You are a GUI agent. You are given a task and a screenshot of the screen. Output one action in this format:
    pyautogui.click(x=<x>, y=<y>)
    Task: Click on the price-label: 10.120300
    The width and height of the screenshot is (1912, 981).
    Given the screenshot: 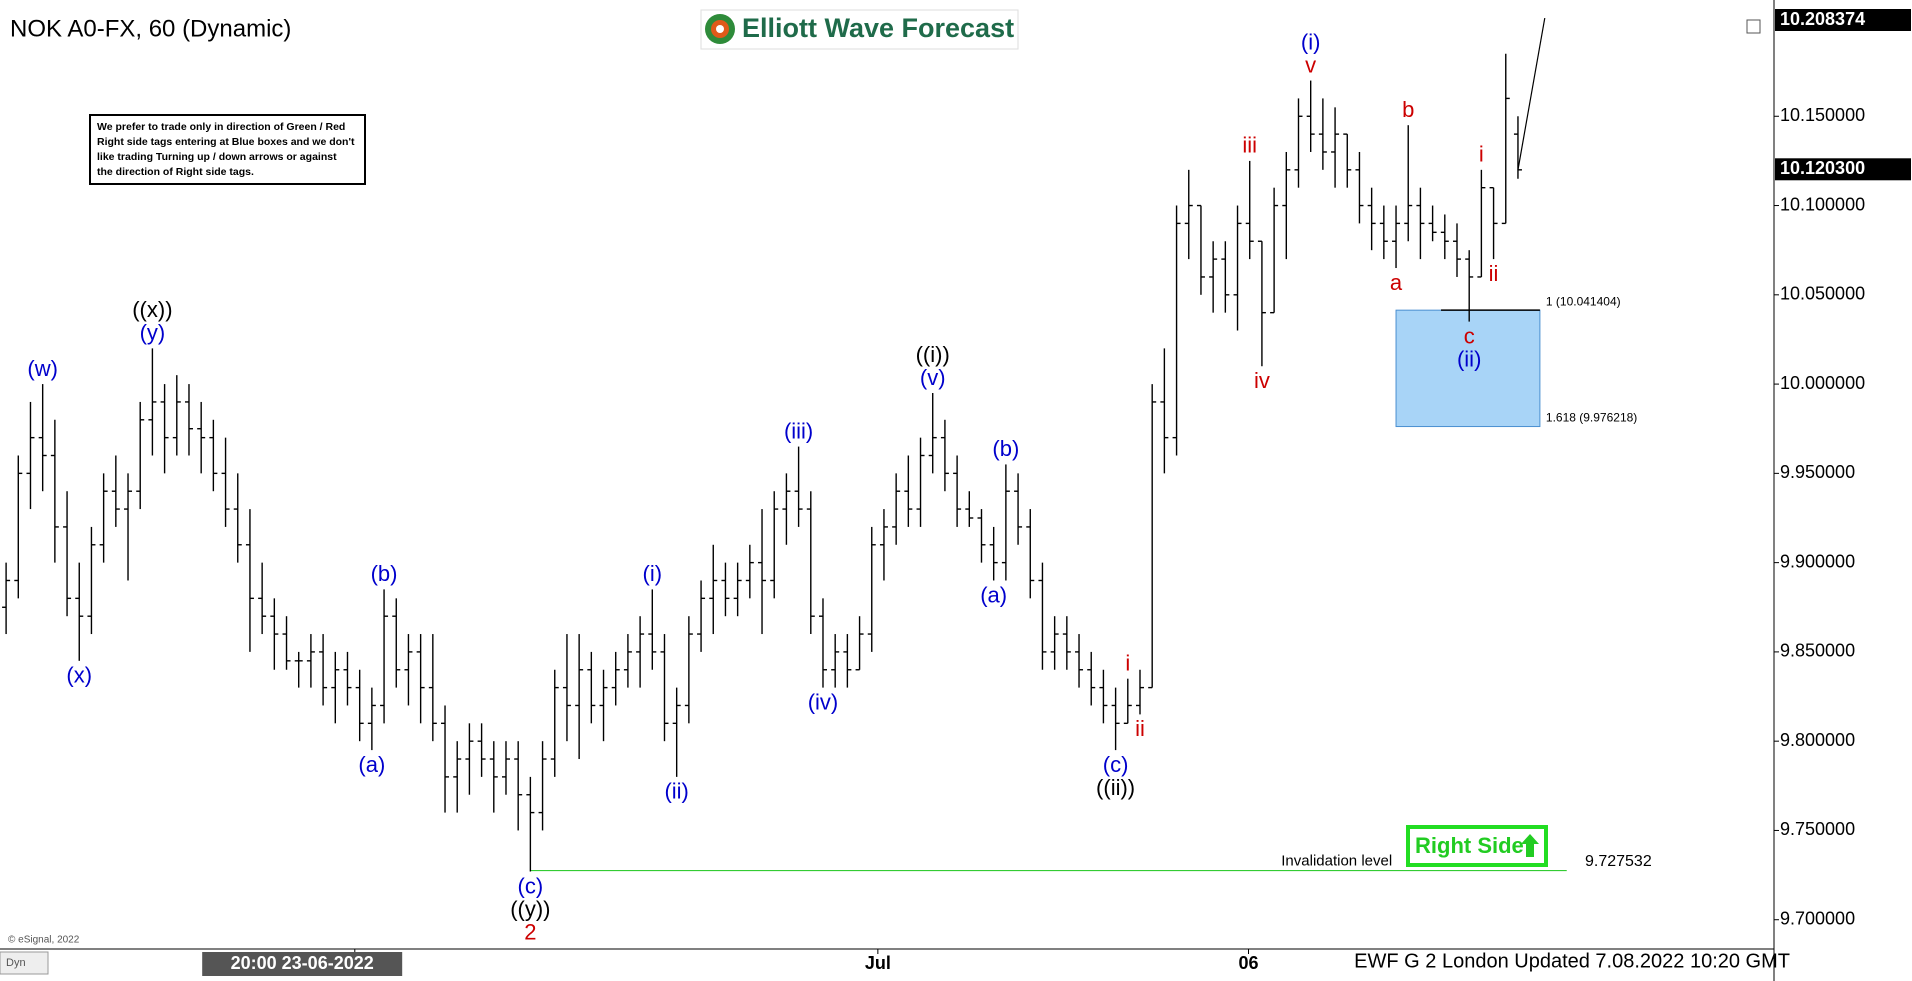 What is the action you would take?
    pyautogui.click(x=1822, y=168)
    